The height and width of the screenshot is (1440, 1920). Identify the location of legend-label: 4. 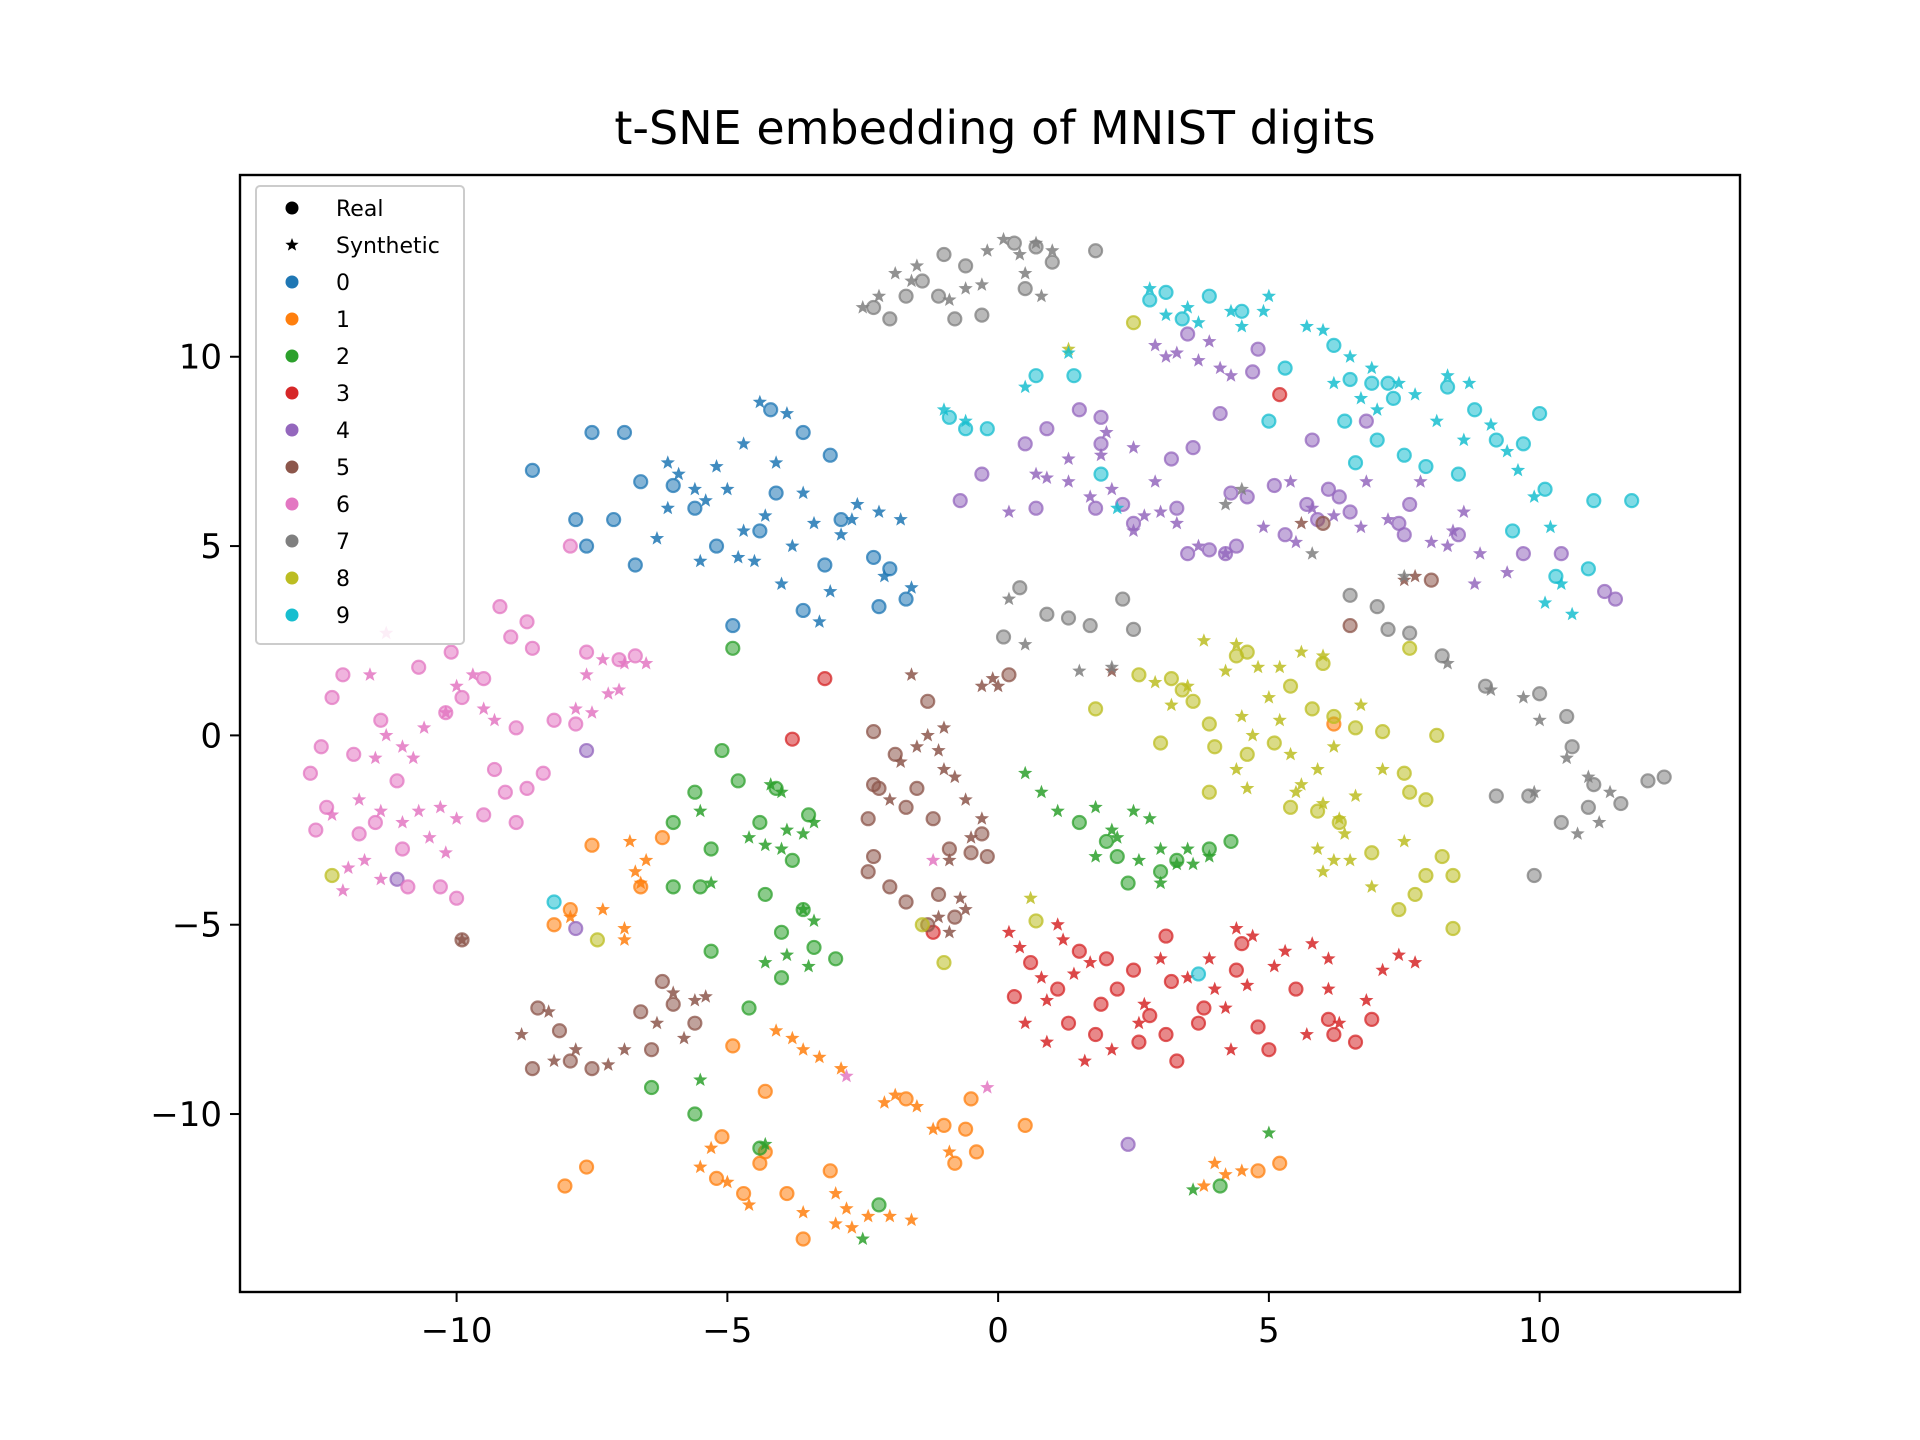
(343, 431).